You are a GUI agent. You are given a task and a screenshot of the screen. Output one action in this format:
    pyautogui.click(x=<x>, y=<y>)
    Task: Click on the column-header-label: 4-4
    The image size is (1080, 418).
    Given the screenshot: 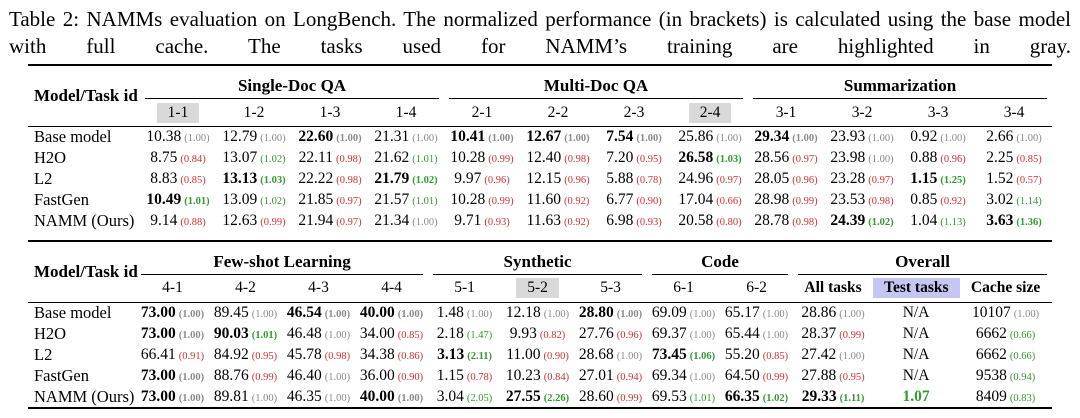 What is the action you would take?
    pyautogui.click(x=391, y=288)
    